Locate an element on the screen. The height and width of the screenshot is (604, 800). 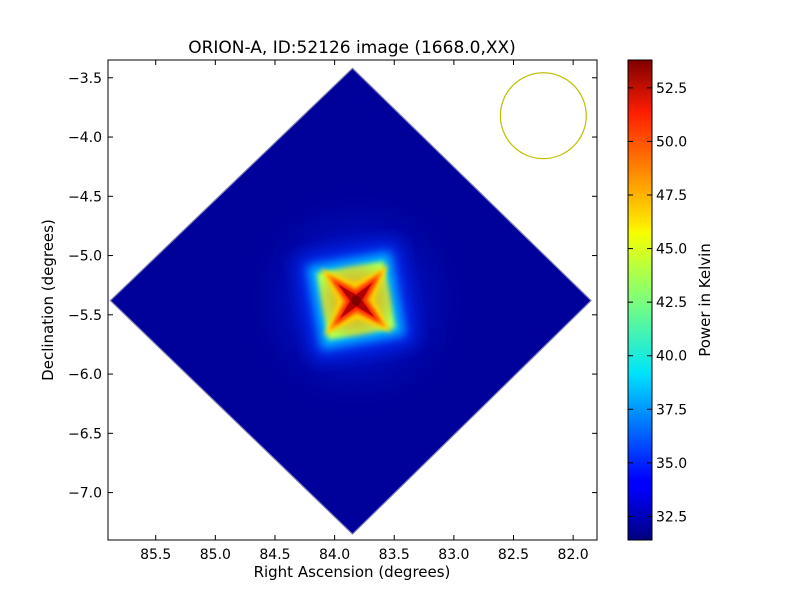
colorbar-tick-label: 32.5 is located at coordinates (671, 517).